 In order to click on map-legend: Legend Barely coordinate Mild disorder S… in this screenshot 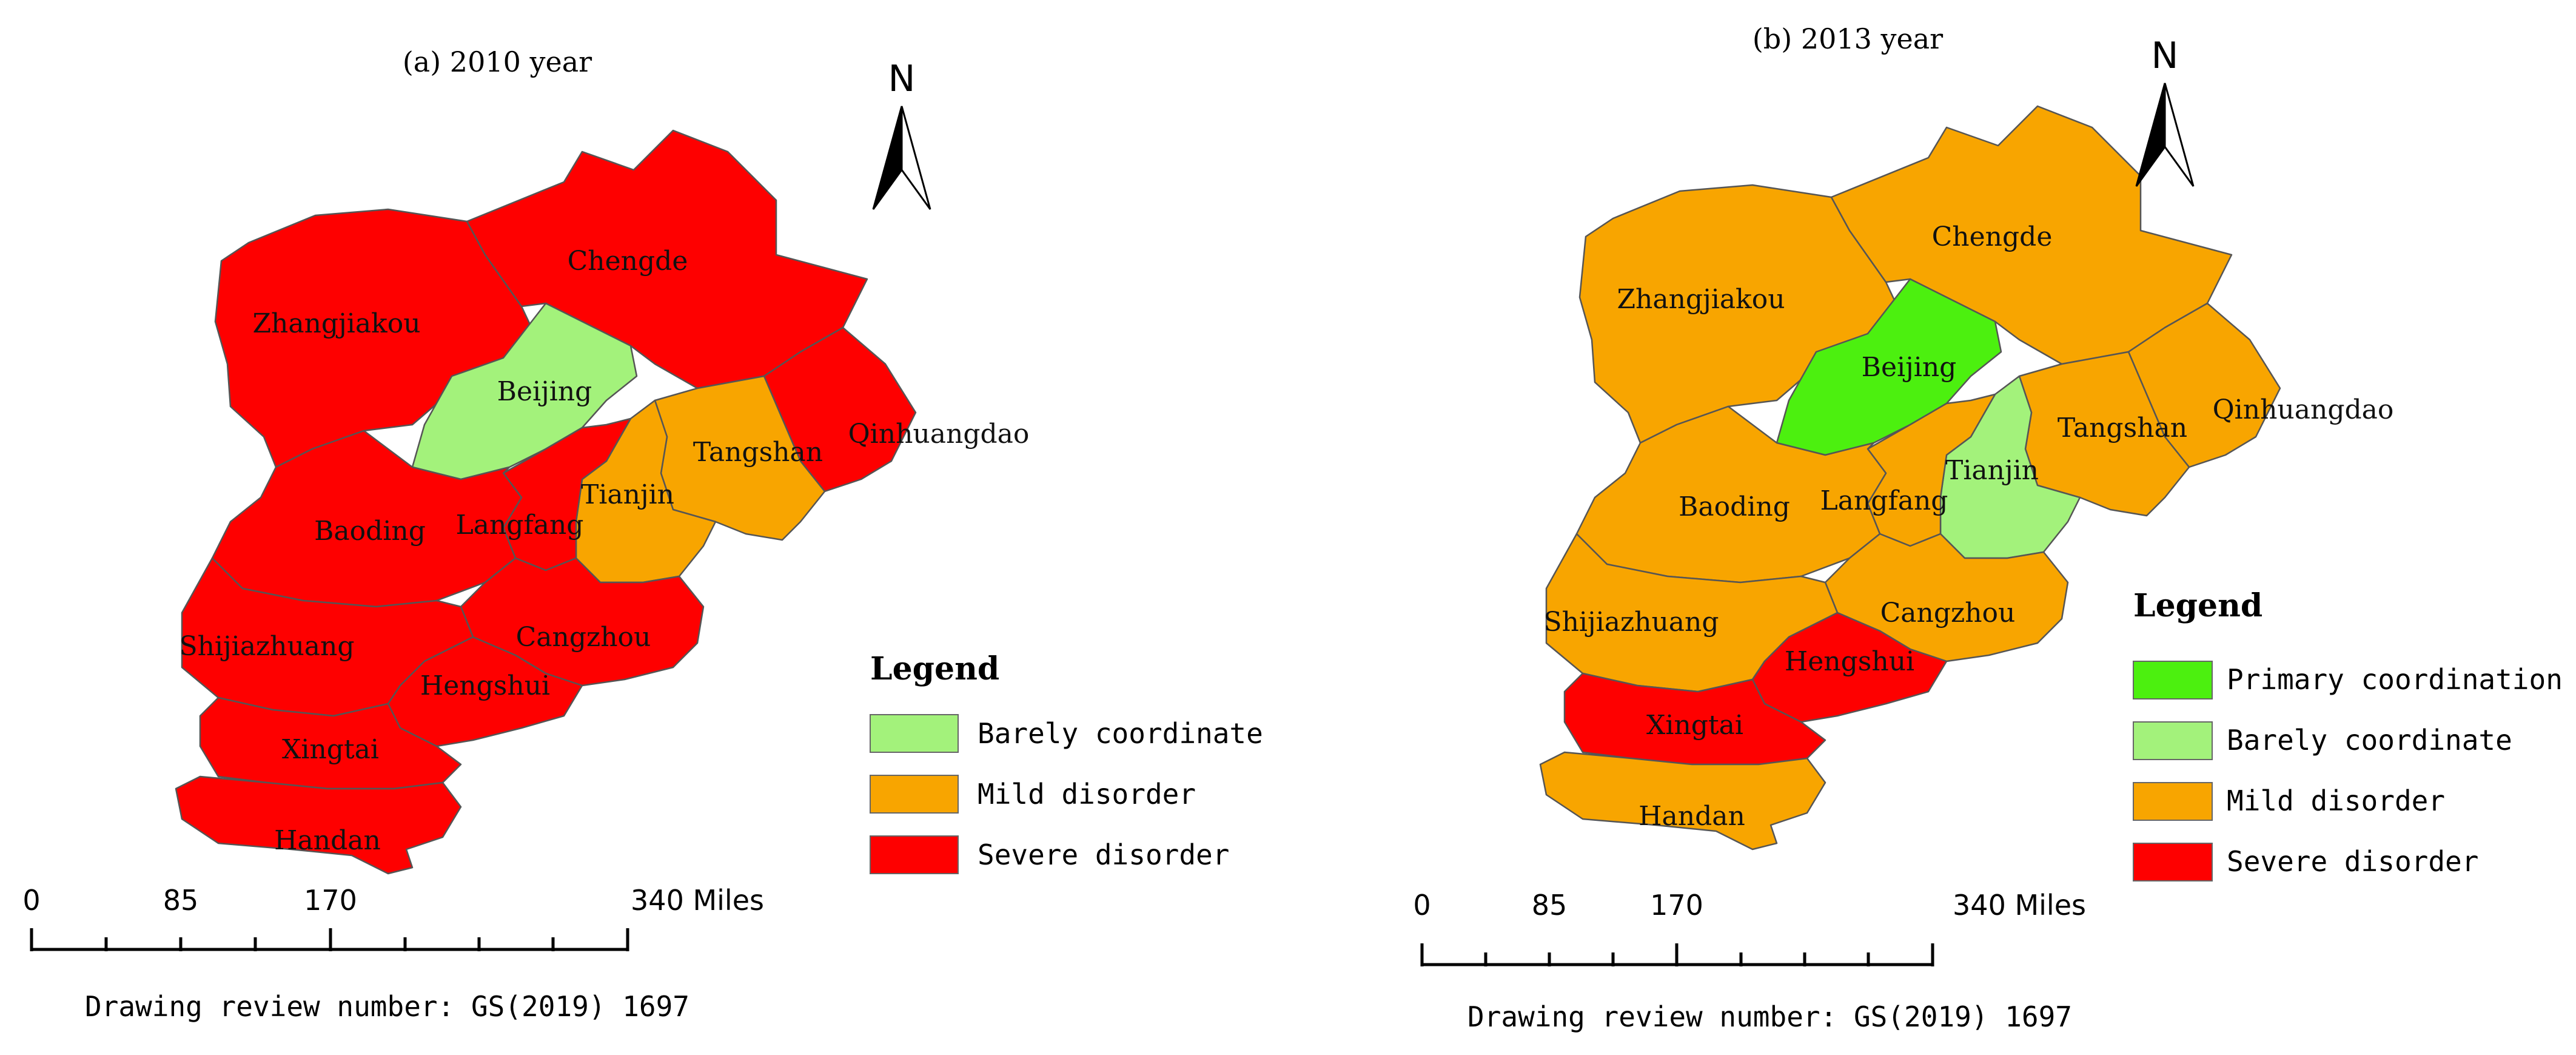, I will do `click(1066, 762)`.